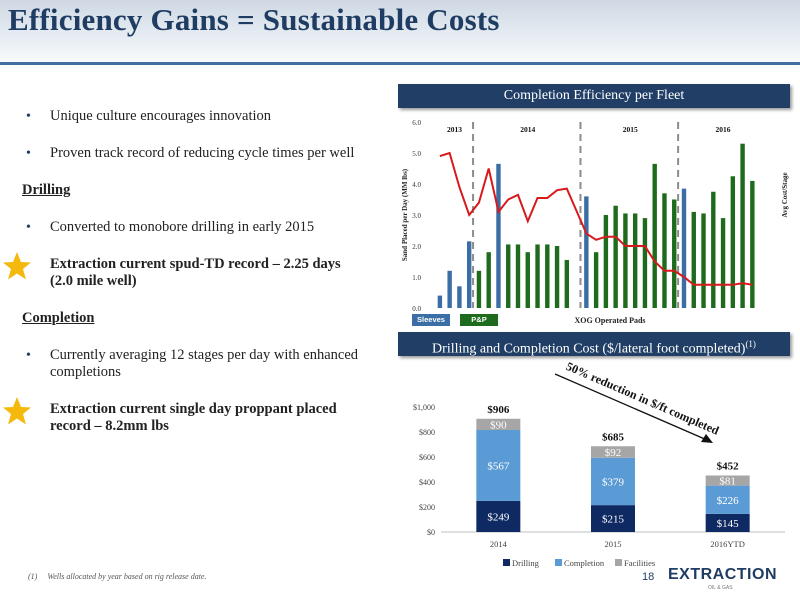 The height and width of the screenshot is (600, 800). What do you see at coordinates (161, 116) in the screenshot?
I see `bullet-text: Unique culture encourages innovation` at bounding box center [161, 116].